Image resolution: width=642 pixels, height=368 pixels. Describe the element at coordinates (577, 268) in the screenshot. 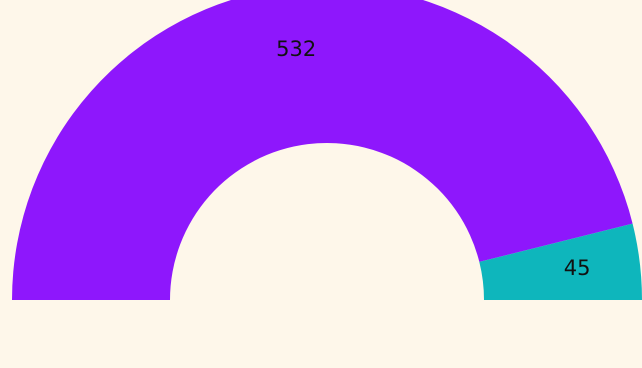

I see `slice-label-45: 45` at that location.